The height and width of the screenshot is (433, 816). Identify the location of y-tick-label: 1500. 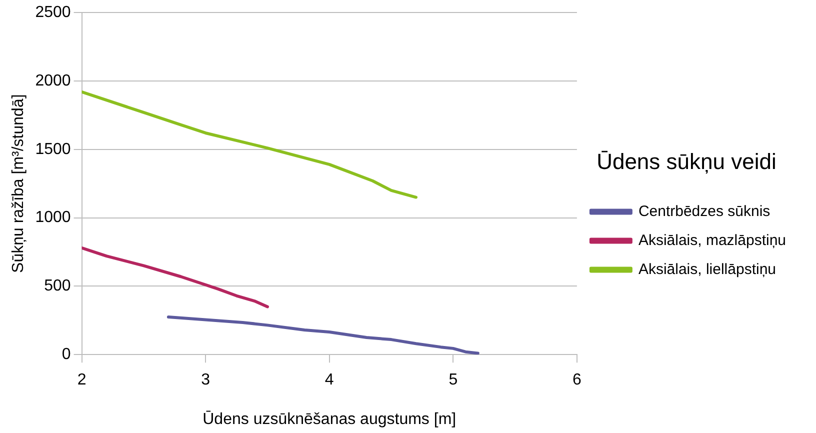
(53, 149).